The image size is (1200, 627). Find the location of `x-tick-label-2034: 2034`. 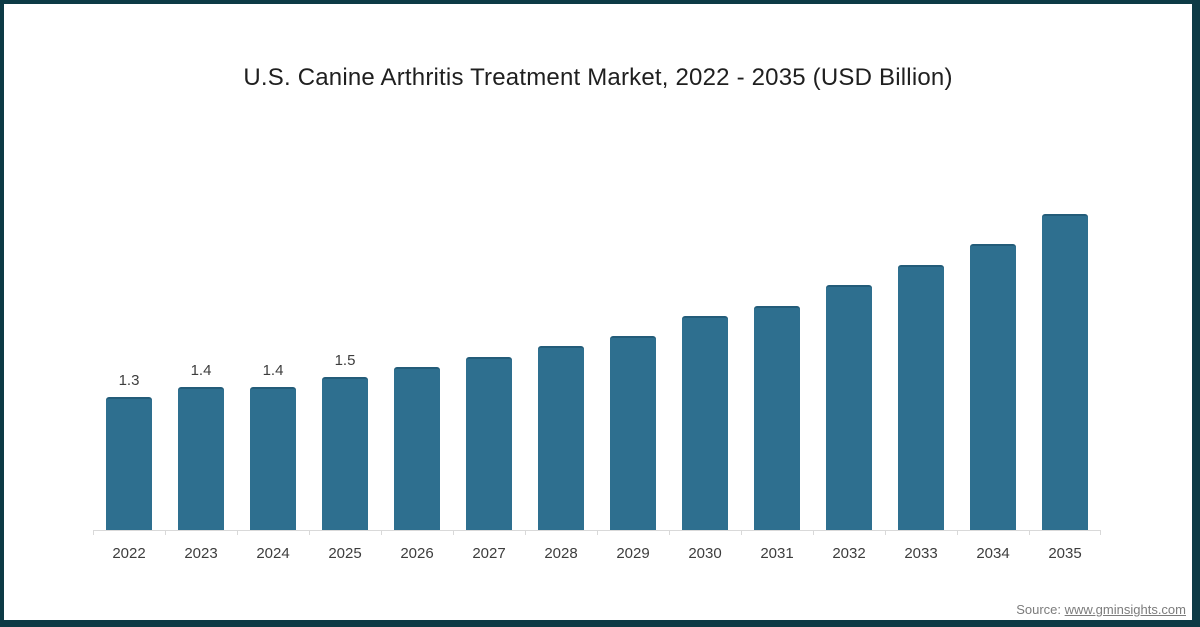

x-tick-label-2034: 2034 is located at coordinates (993, 553).